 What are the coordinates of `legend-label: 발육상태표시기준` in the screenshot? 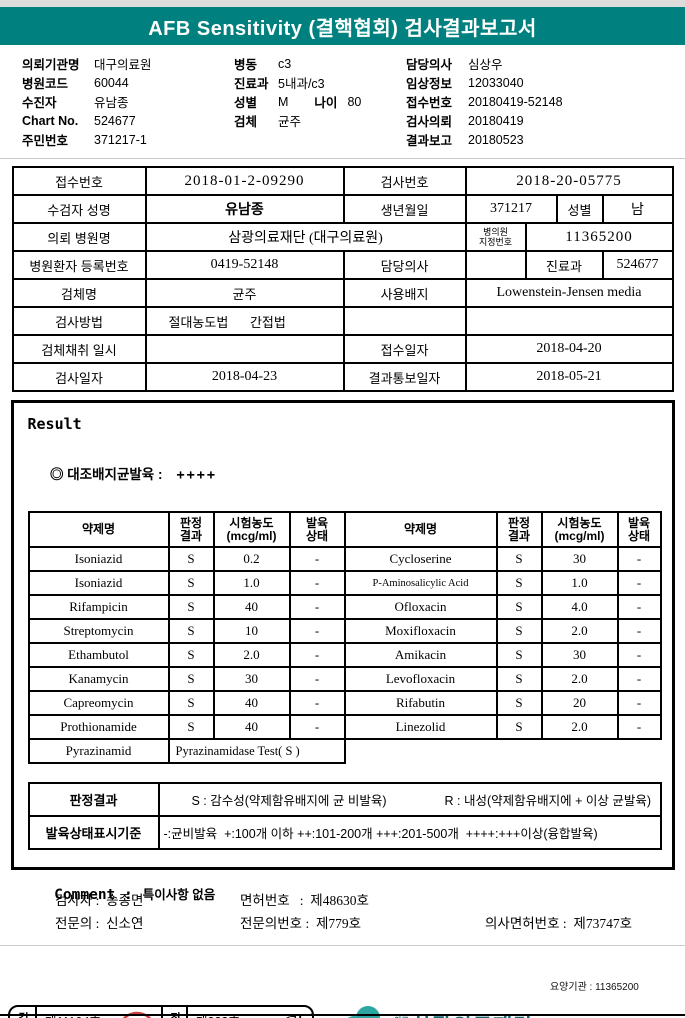 It's located at (93, 832).